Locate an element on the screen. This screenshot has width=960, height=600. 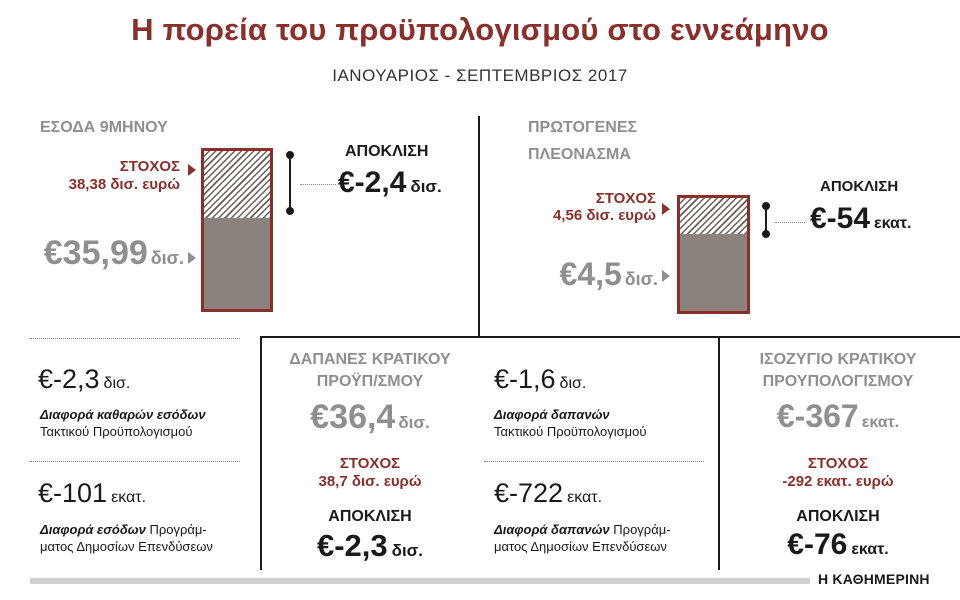
revenue-actual-arrow-icon is located at coordinates (192, 258).